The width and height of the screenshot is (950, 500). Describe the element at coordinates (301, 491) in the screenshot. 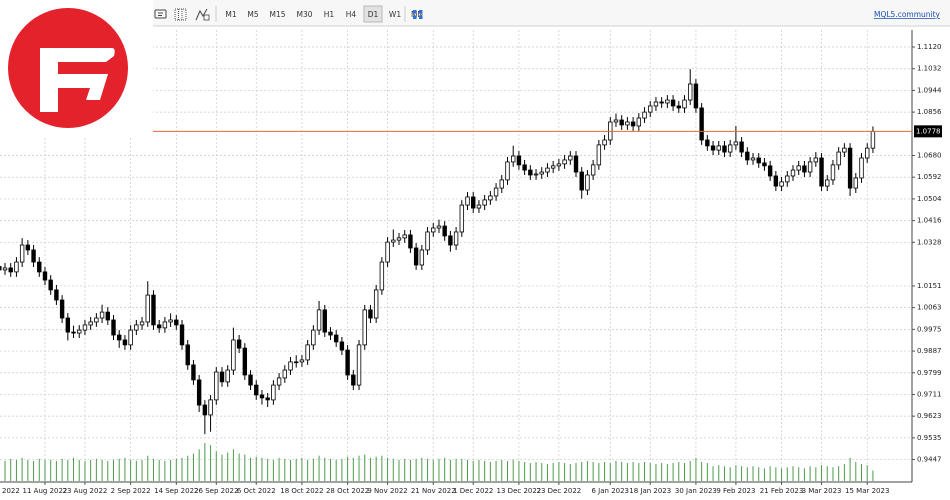

I see `x-tick-label: 18 Oct 2022` at that location.